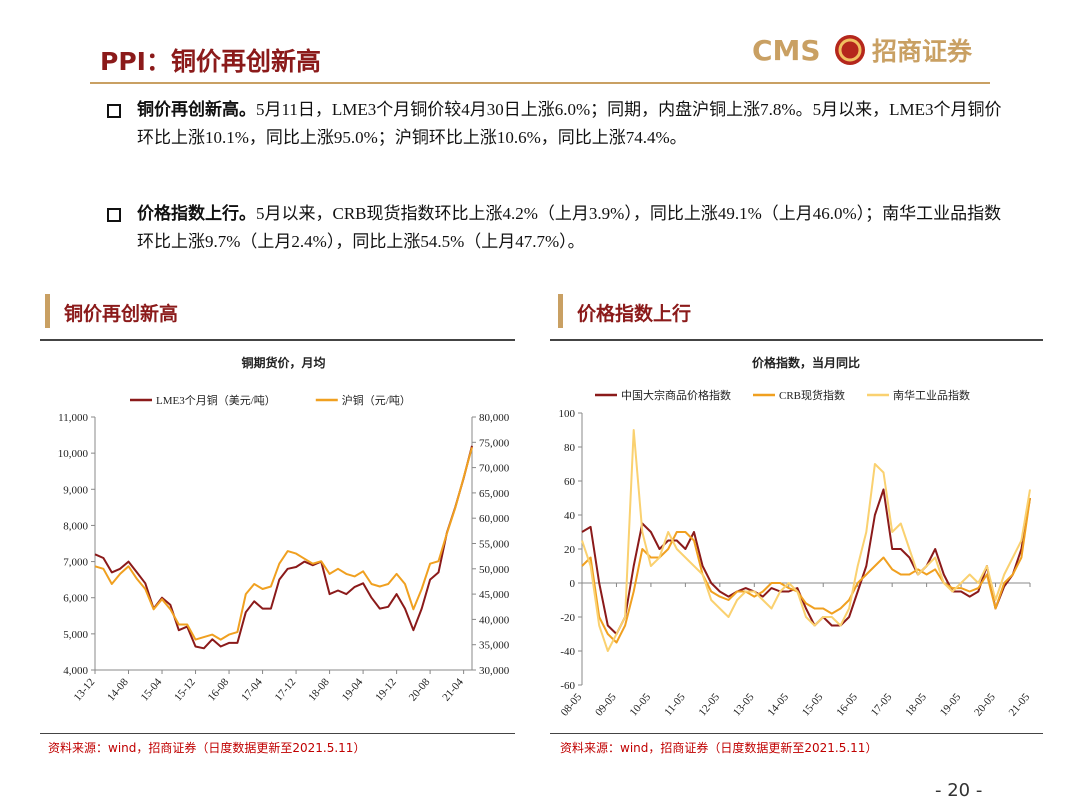 This screenshot has height=810, width=1080. What do you see at coordinates (744, 705) in the screenshot?
I see `x-tick-label: 13-05` at bounding box center [744, 705].